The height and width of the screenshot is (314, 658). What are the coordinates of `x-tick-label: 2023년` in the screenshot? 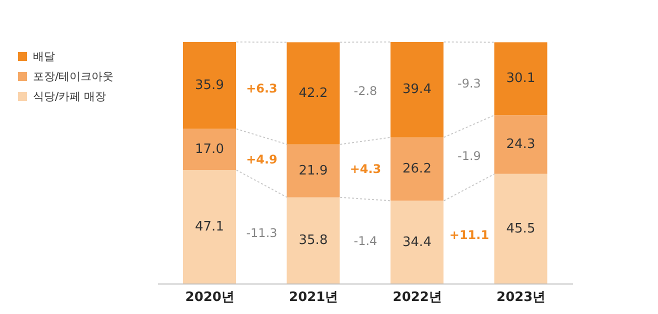 It's located at (521, 298).